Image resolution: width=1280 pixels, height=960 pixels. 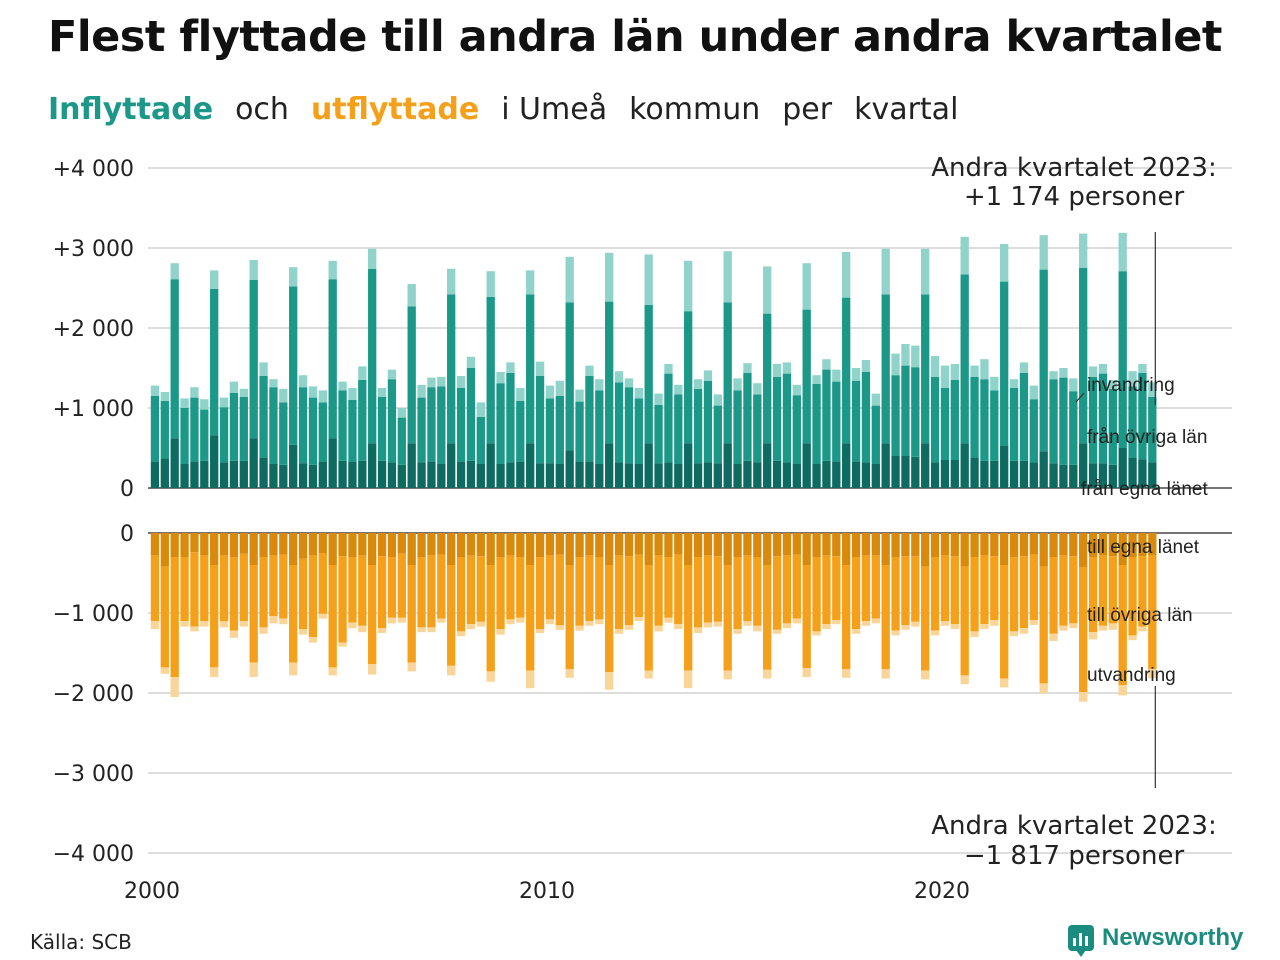 What do you see at coordinates (1147, 437) in the screenshot?
I see `series-label-in: från övriga län` at bounding box center [1147, 437].